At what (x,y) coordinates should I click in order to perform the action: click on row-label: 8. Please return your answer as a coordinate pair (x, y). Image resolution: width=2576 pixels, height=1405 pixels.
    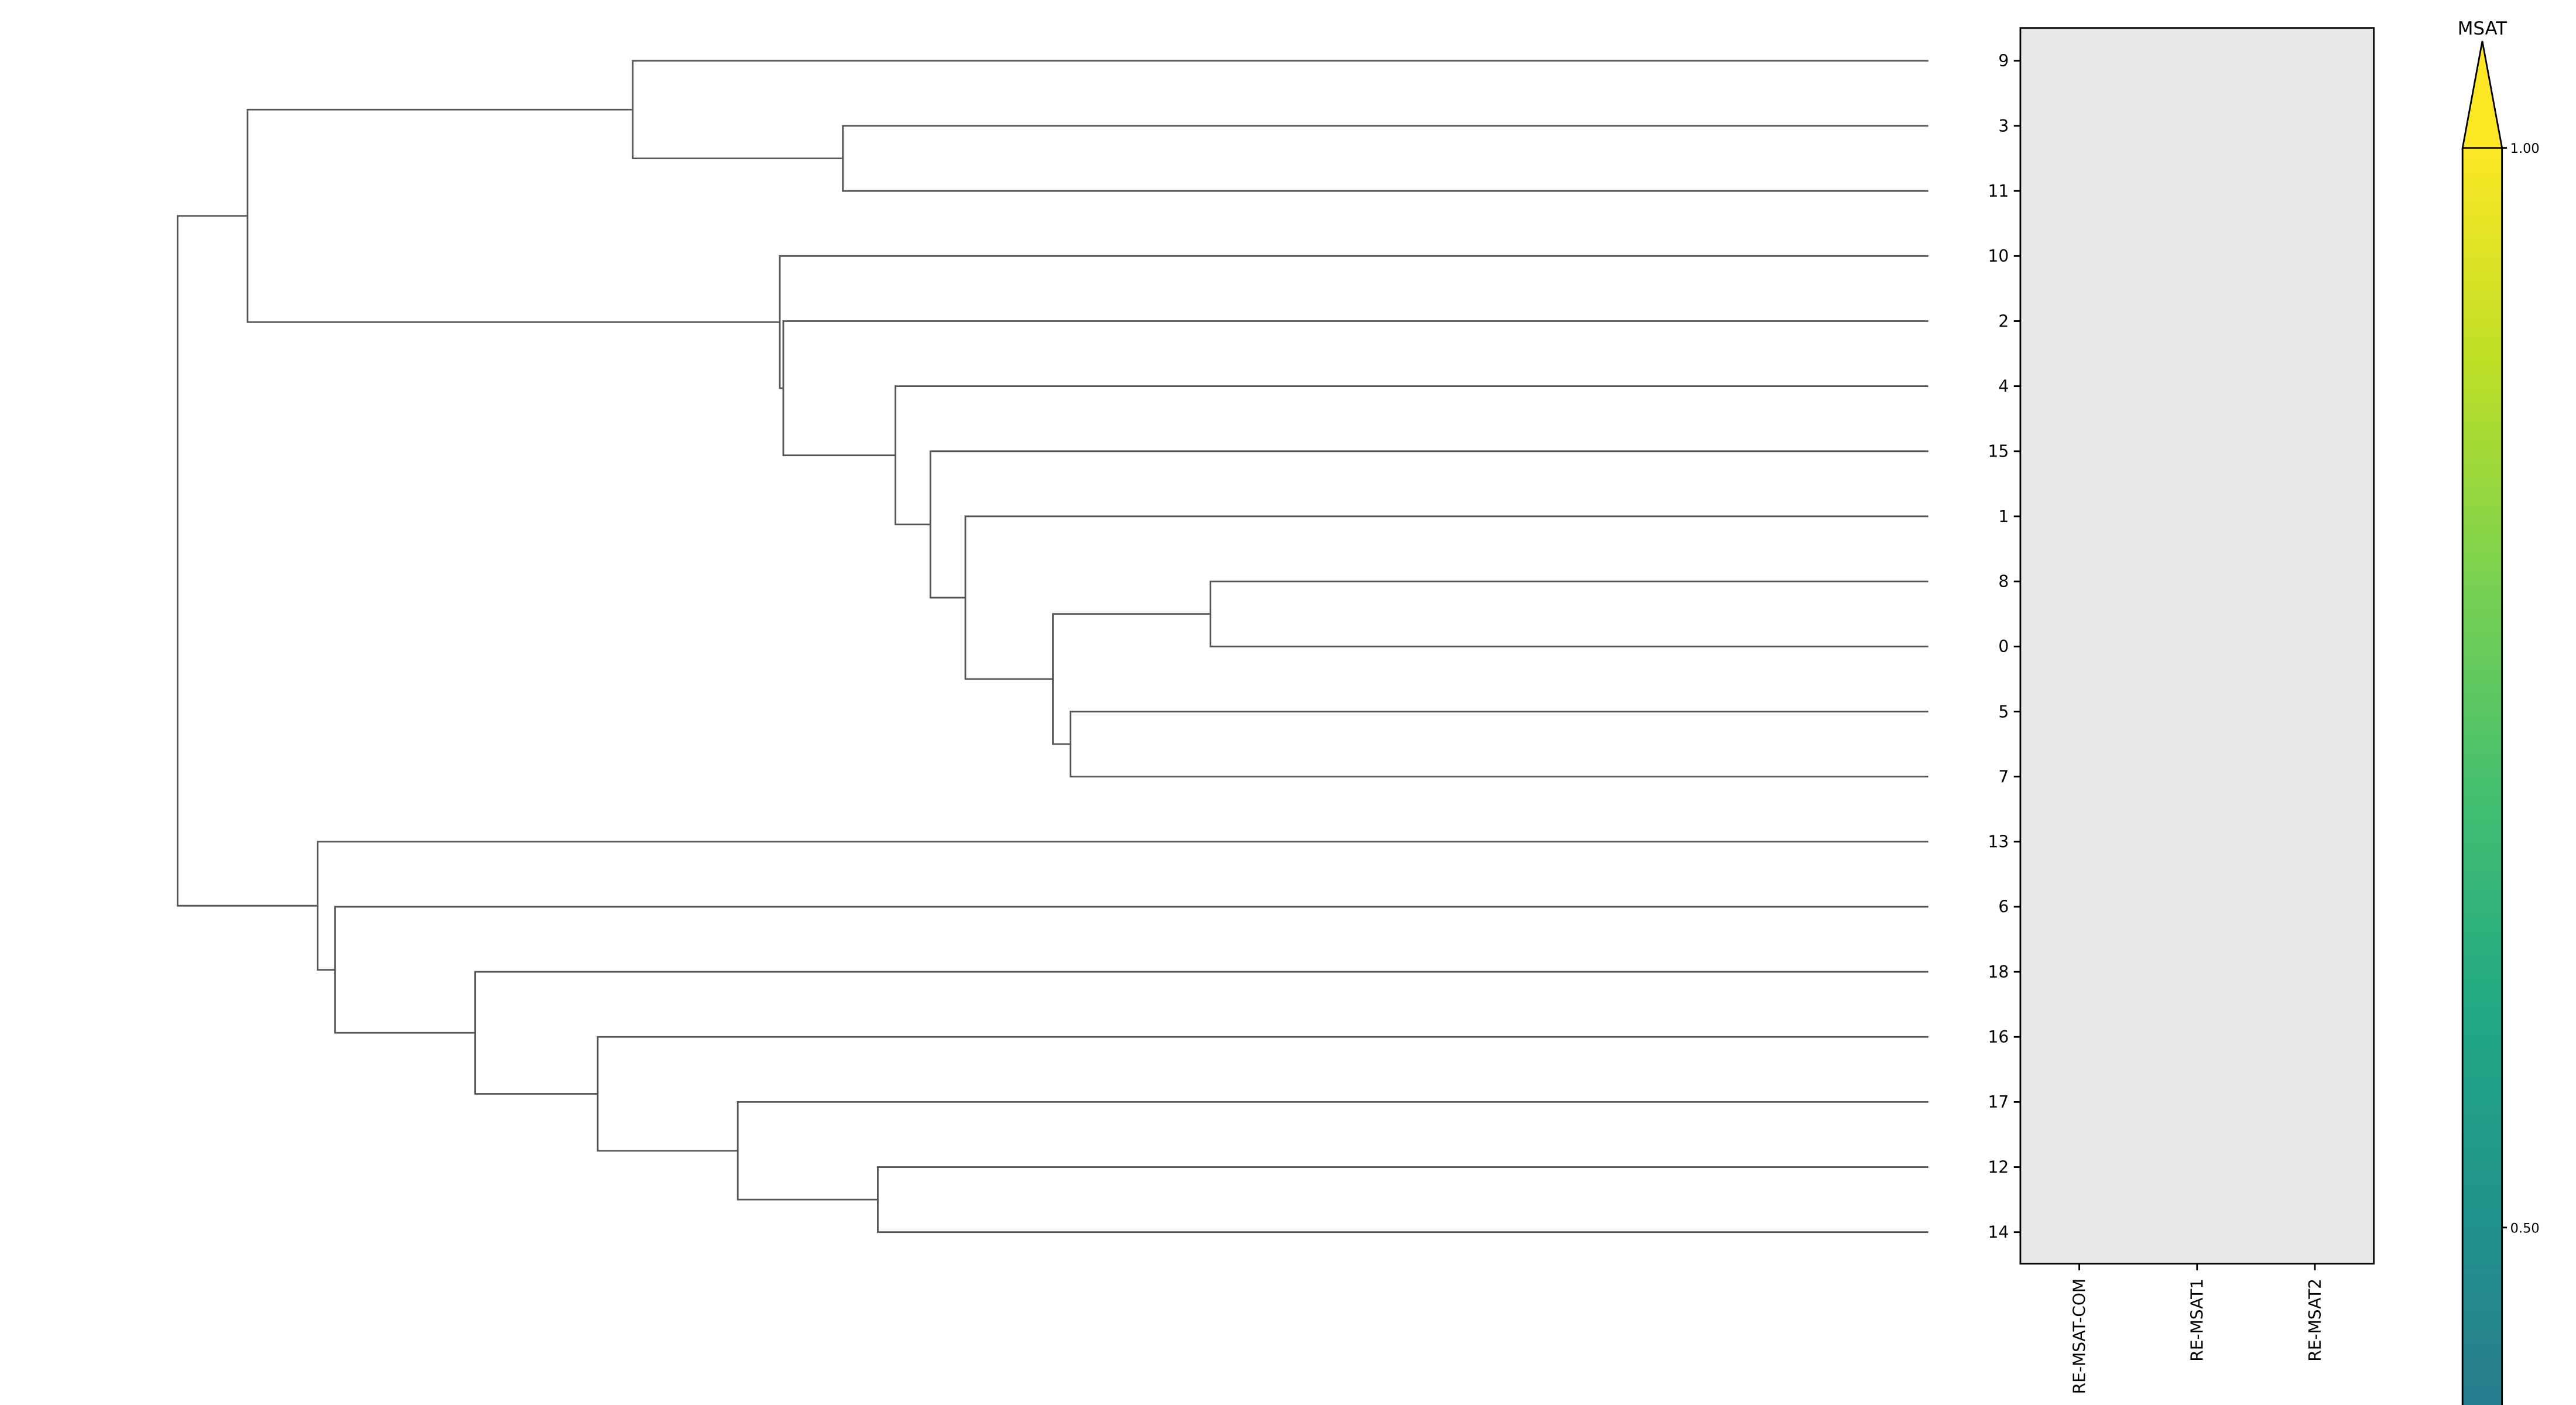
    Looking at the image, I should click on (2003, 581).